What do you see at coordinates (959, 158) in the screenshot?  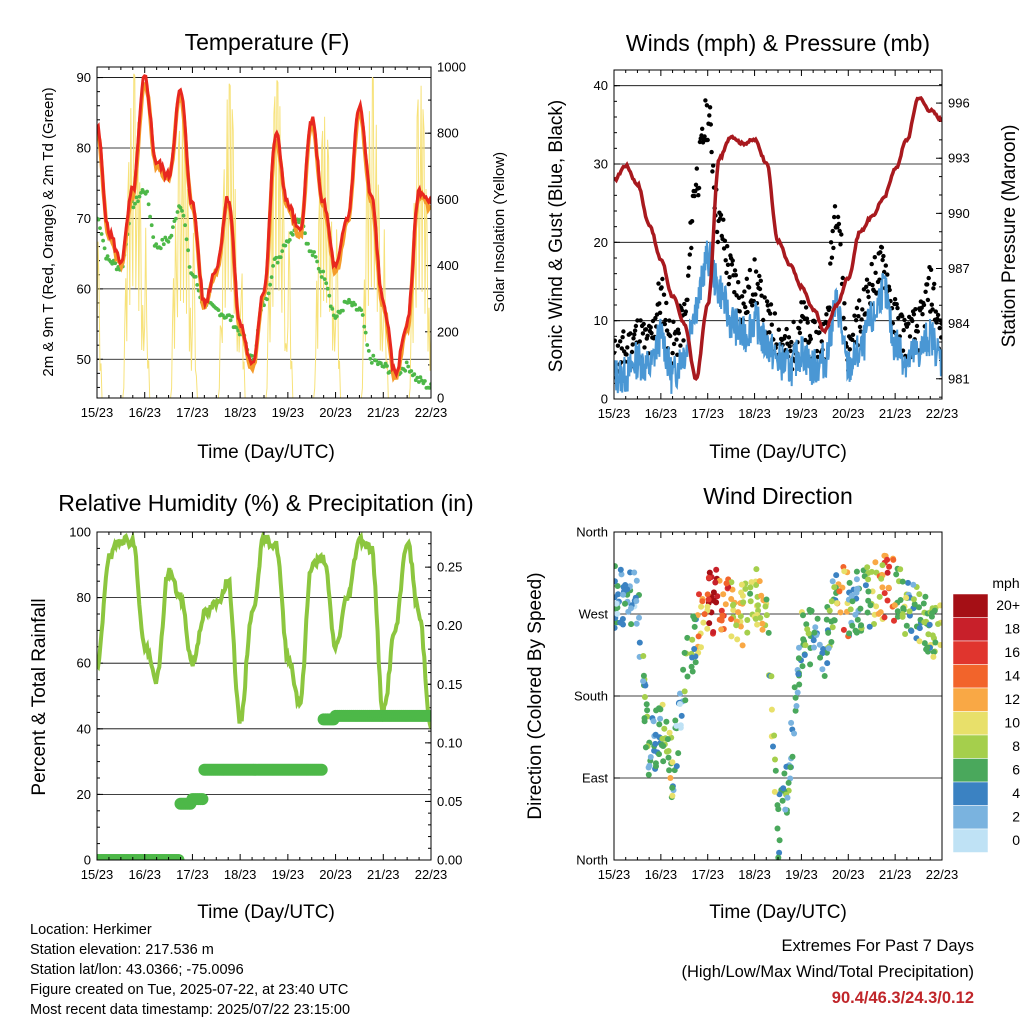 I see `y-tick-label: 993` at bounding box center [959, 158].